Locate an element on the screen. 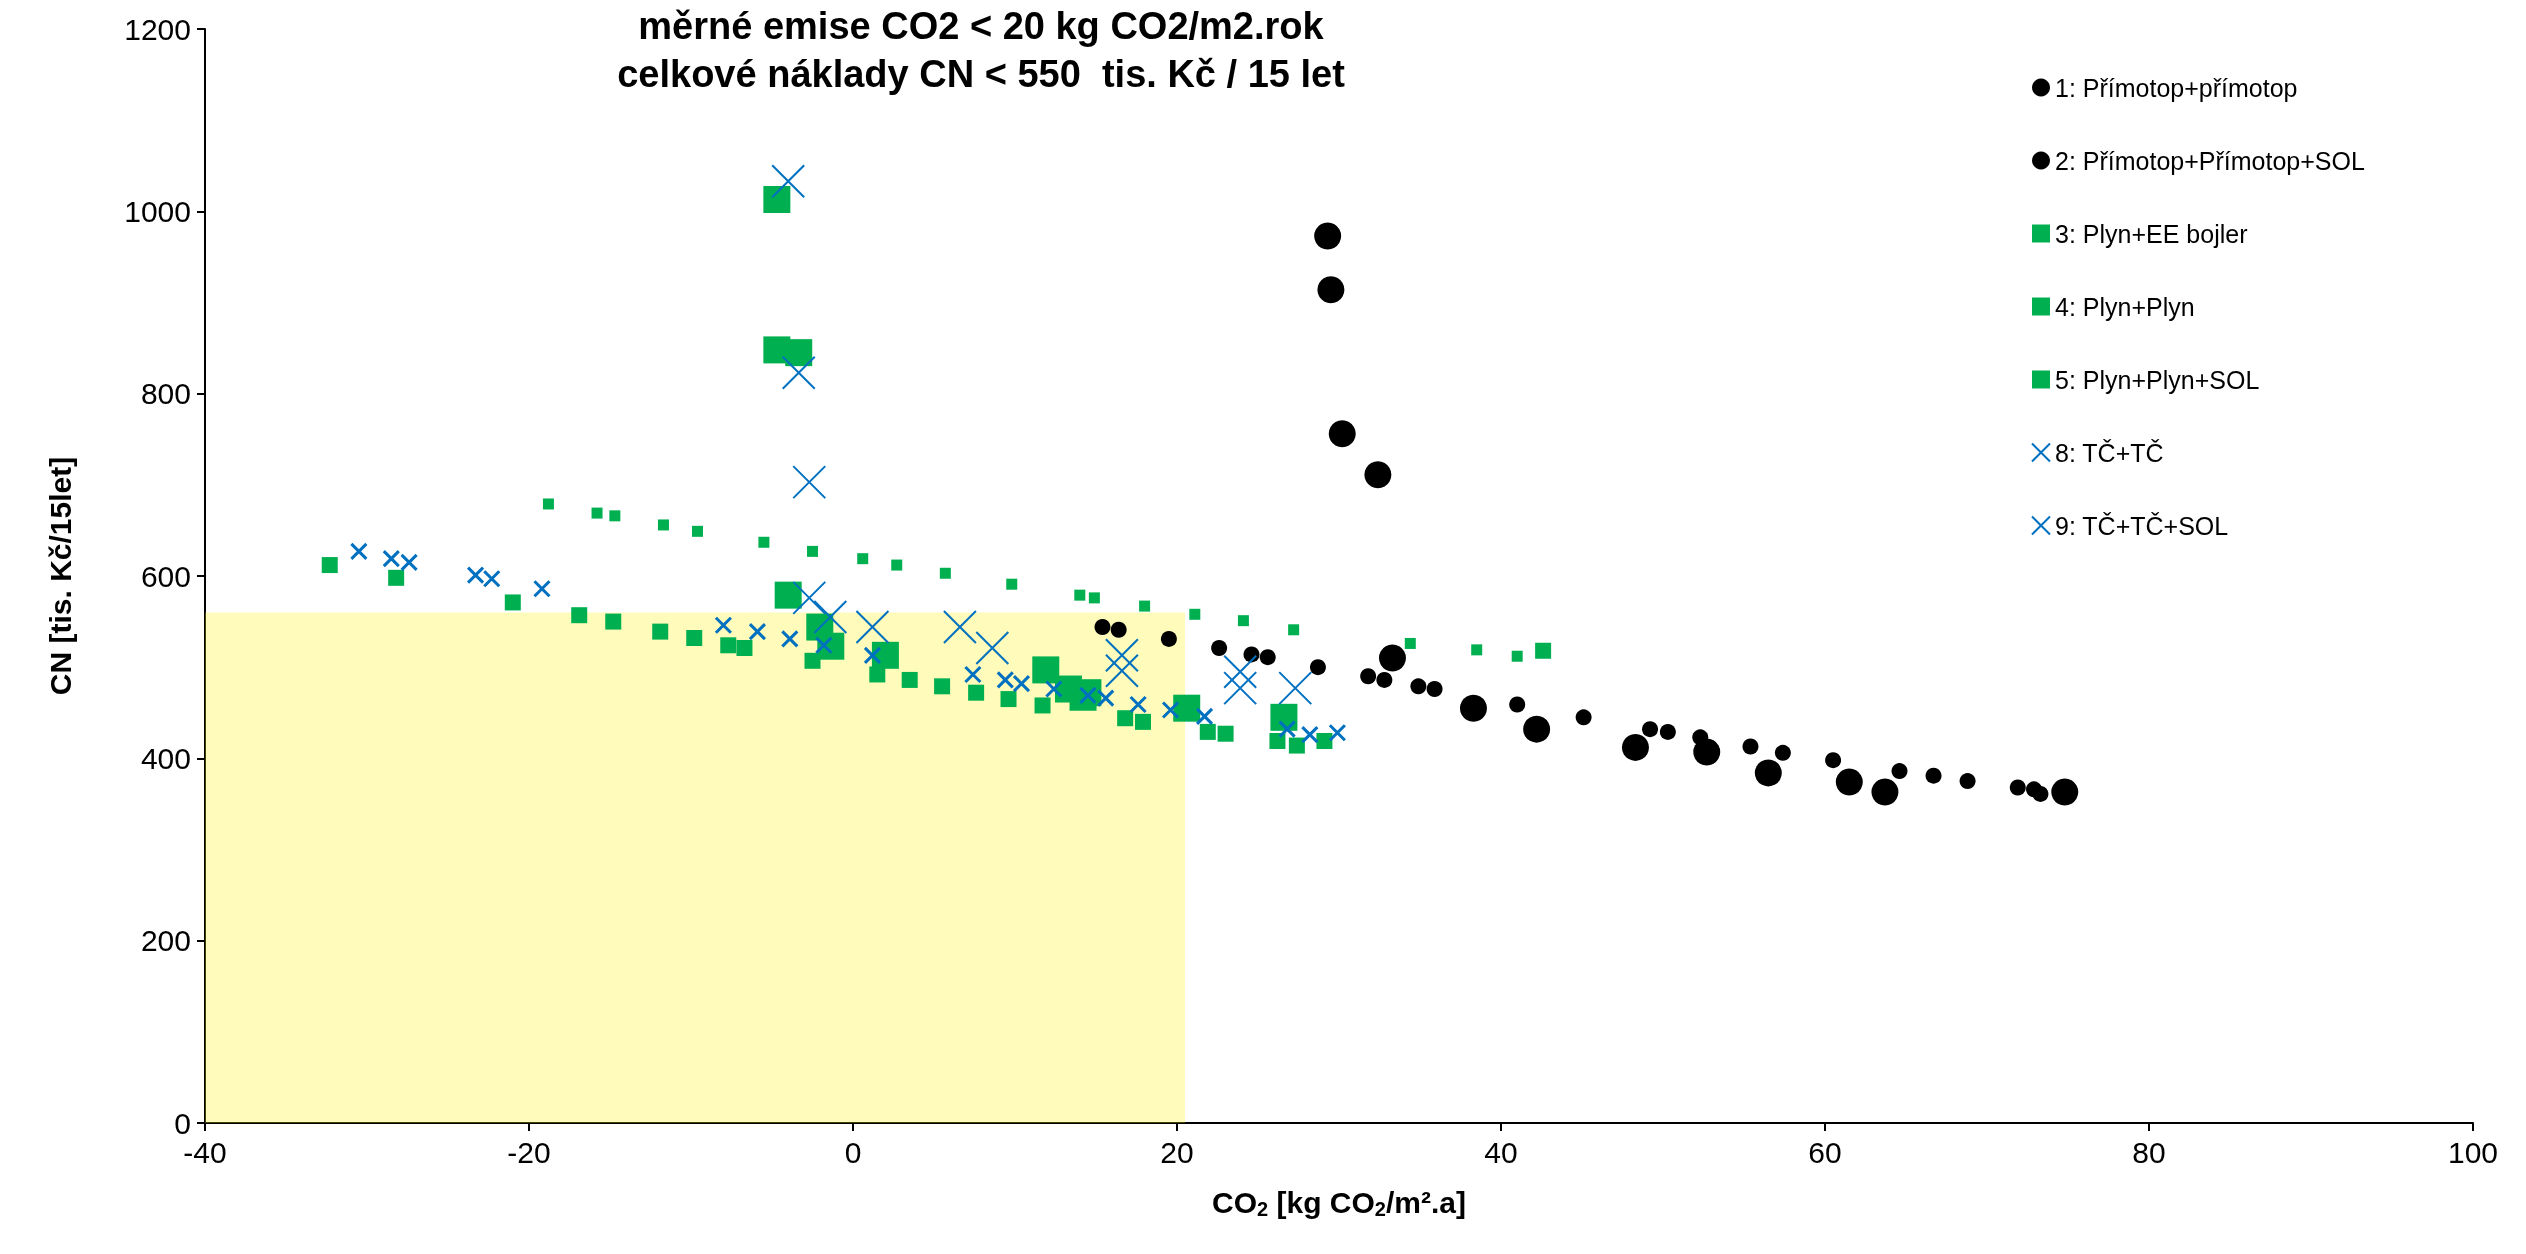 This screenshot has height=1254, width=2526. legend-label: 5: Plyn+Plyn+SOL is located at coordinates (2157, 379).